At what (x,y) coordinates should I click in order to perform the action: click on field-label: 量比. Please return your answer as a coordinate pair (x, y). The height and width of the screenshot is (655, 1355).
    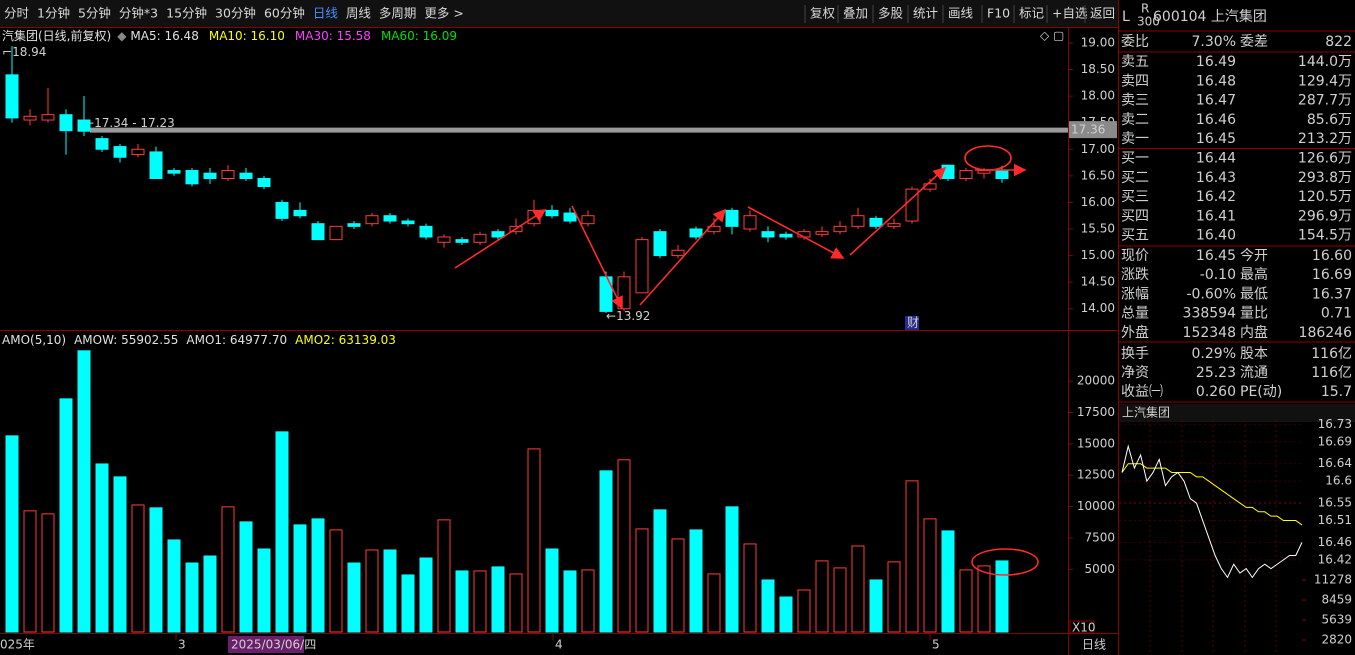
    Looking at the image, I should click on (1254, 314).